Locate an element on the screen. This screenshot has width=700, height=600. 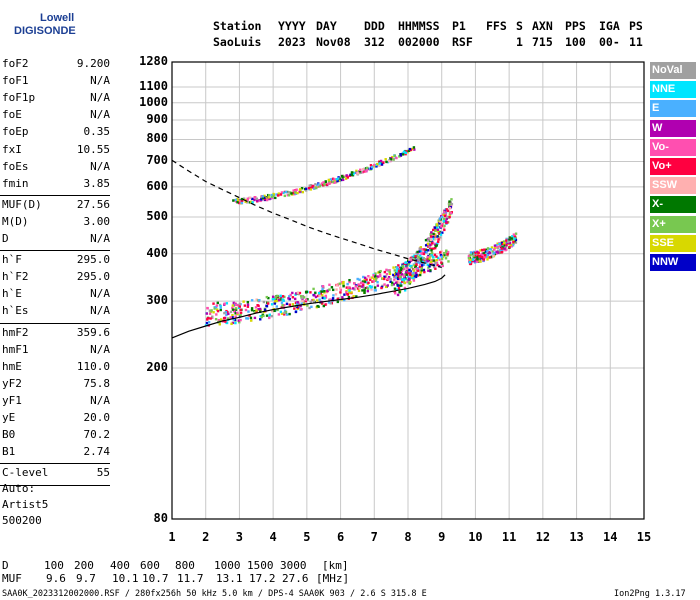
param-row: fxI 10.55 is located at coordinates (56, 151).